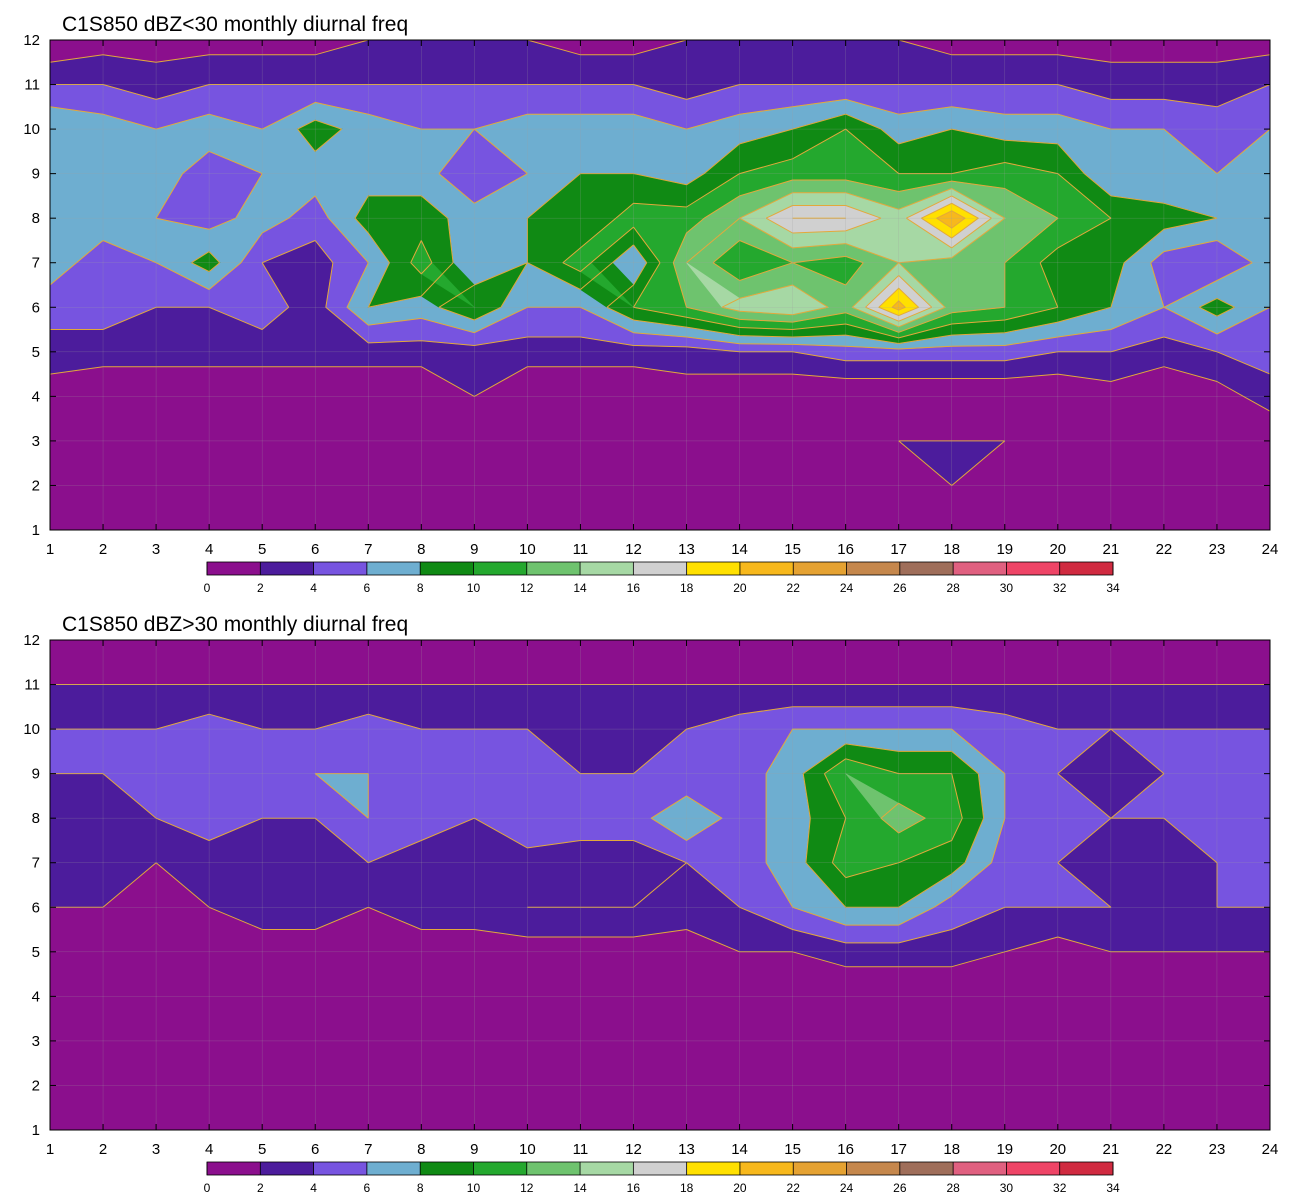 The height and width of the screenshot is (1200, 1300). I want to click on x-tick-label: 12, so click(633, 1149).